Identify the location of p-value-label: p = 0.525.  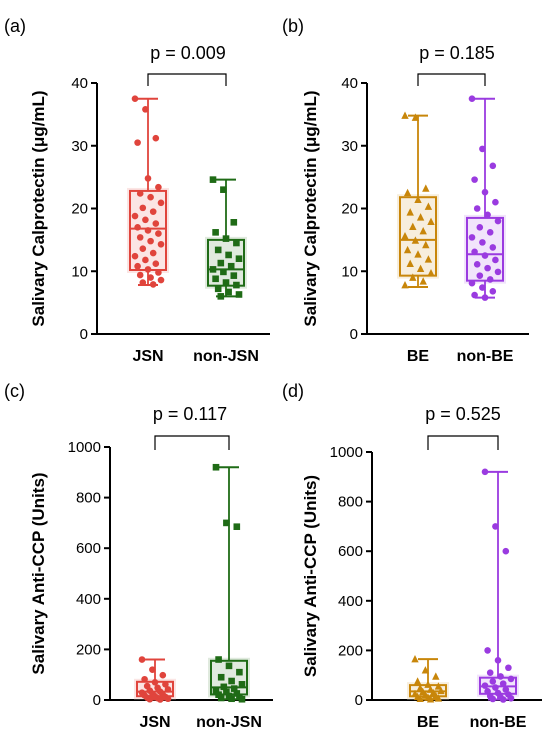
(463, 414).